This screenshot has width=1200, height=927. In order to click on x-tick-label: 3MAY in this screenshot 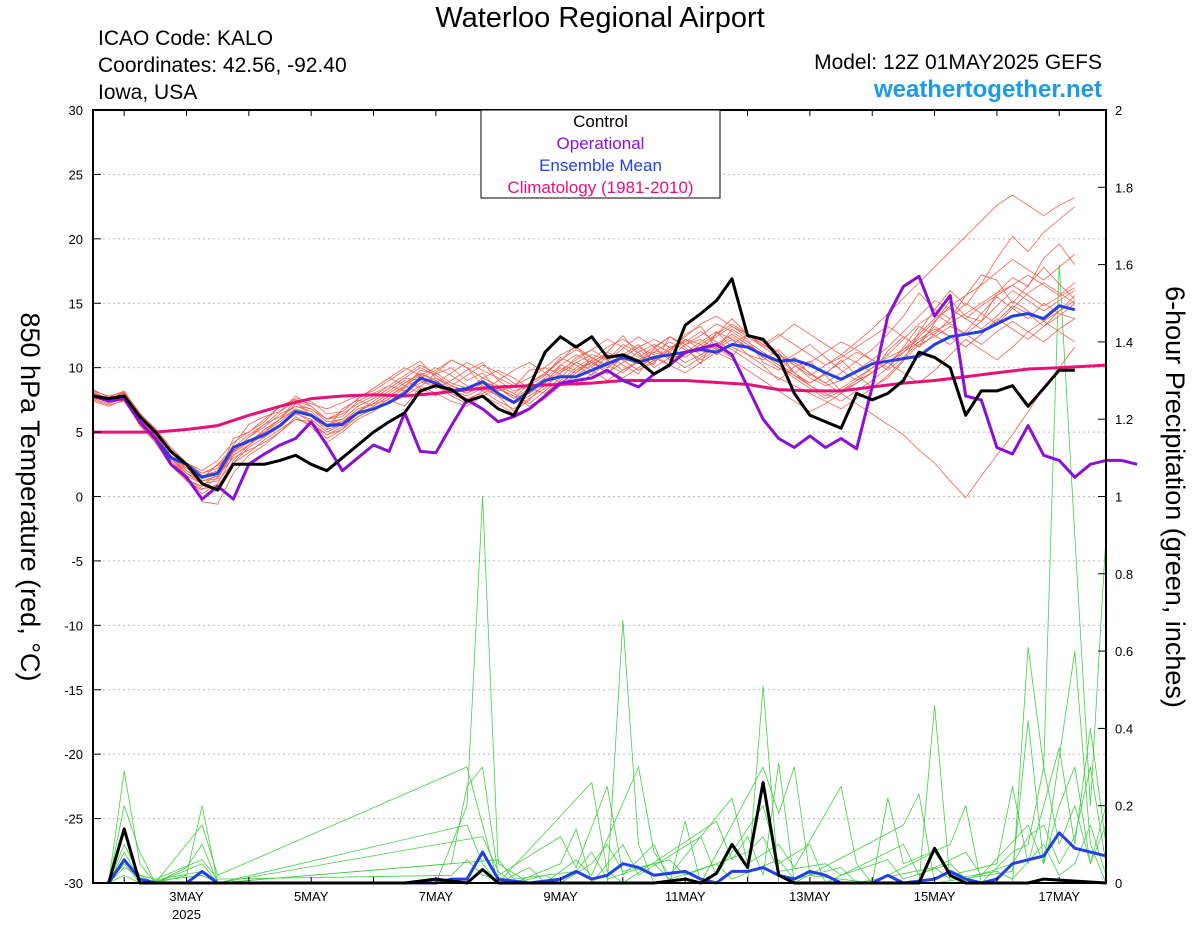, I will do `click(186, 896)`.